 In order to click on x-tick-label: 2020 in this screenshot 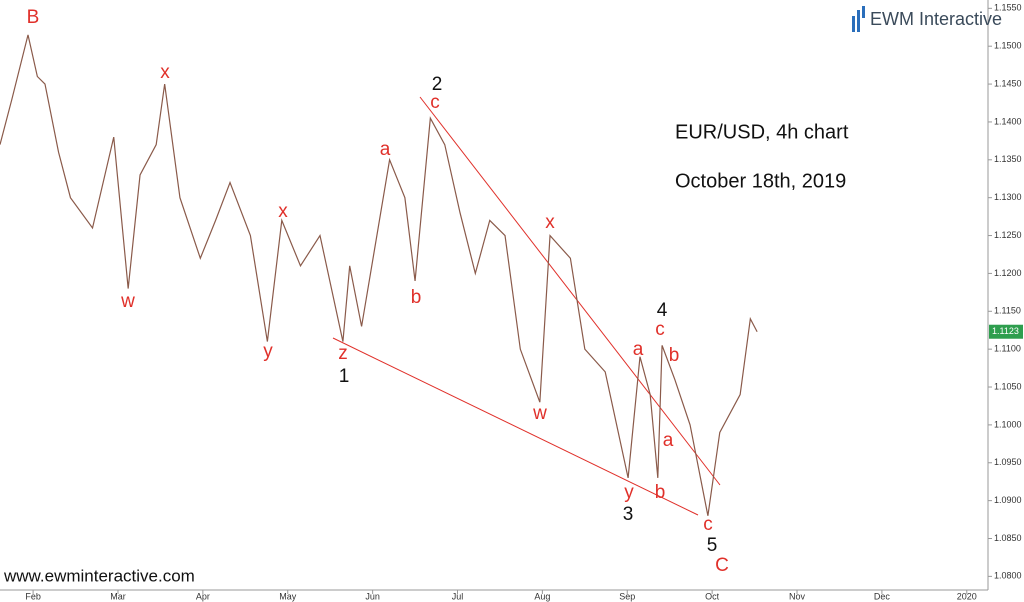, I will do `click(967, 596)`.